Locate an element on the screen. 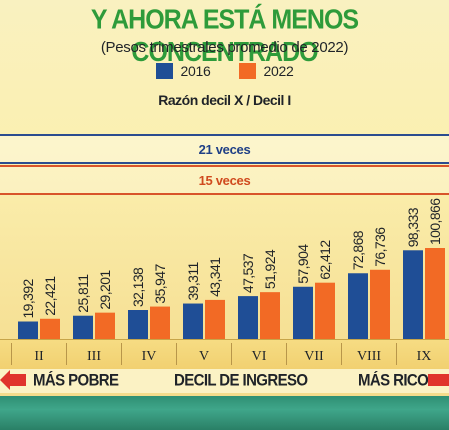 This screenshot has height=430, width=449. data-label-2022-IX: 100,866 is located at coordinates (435, 221).